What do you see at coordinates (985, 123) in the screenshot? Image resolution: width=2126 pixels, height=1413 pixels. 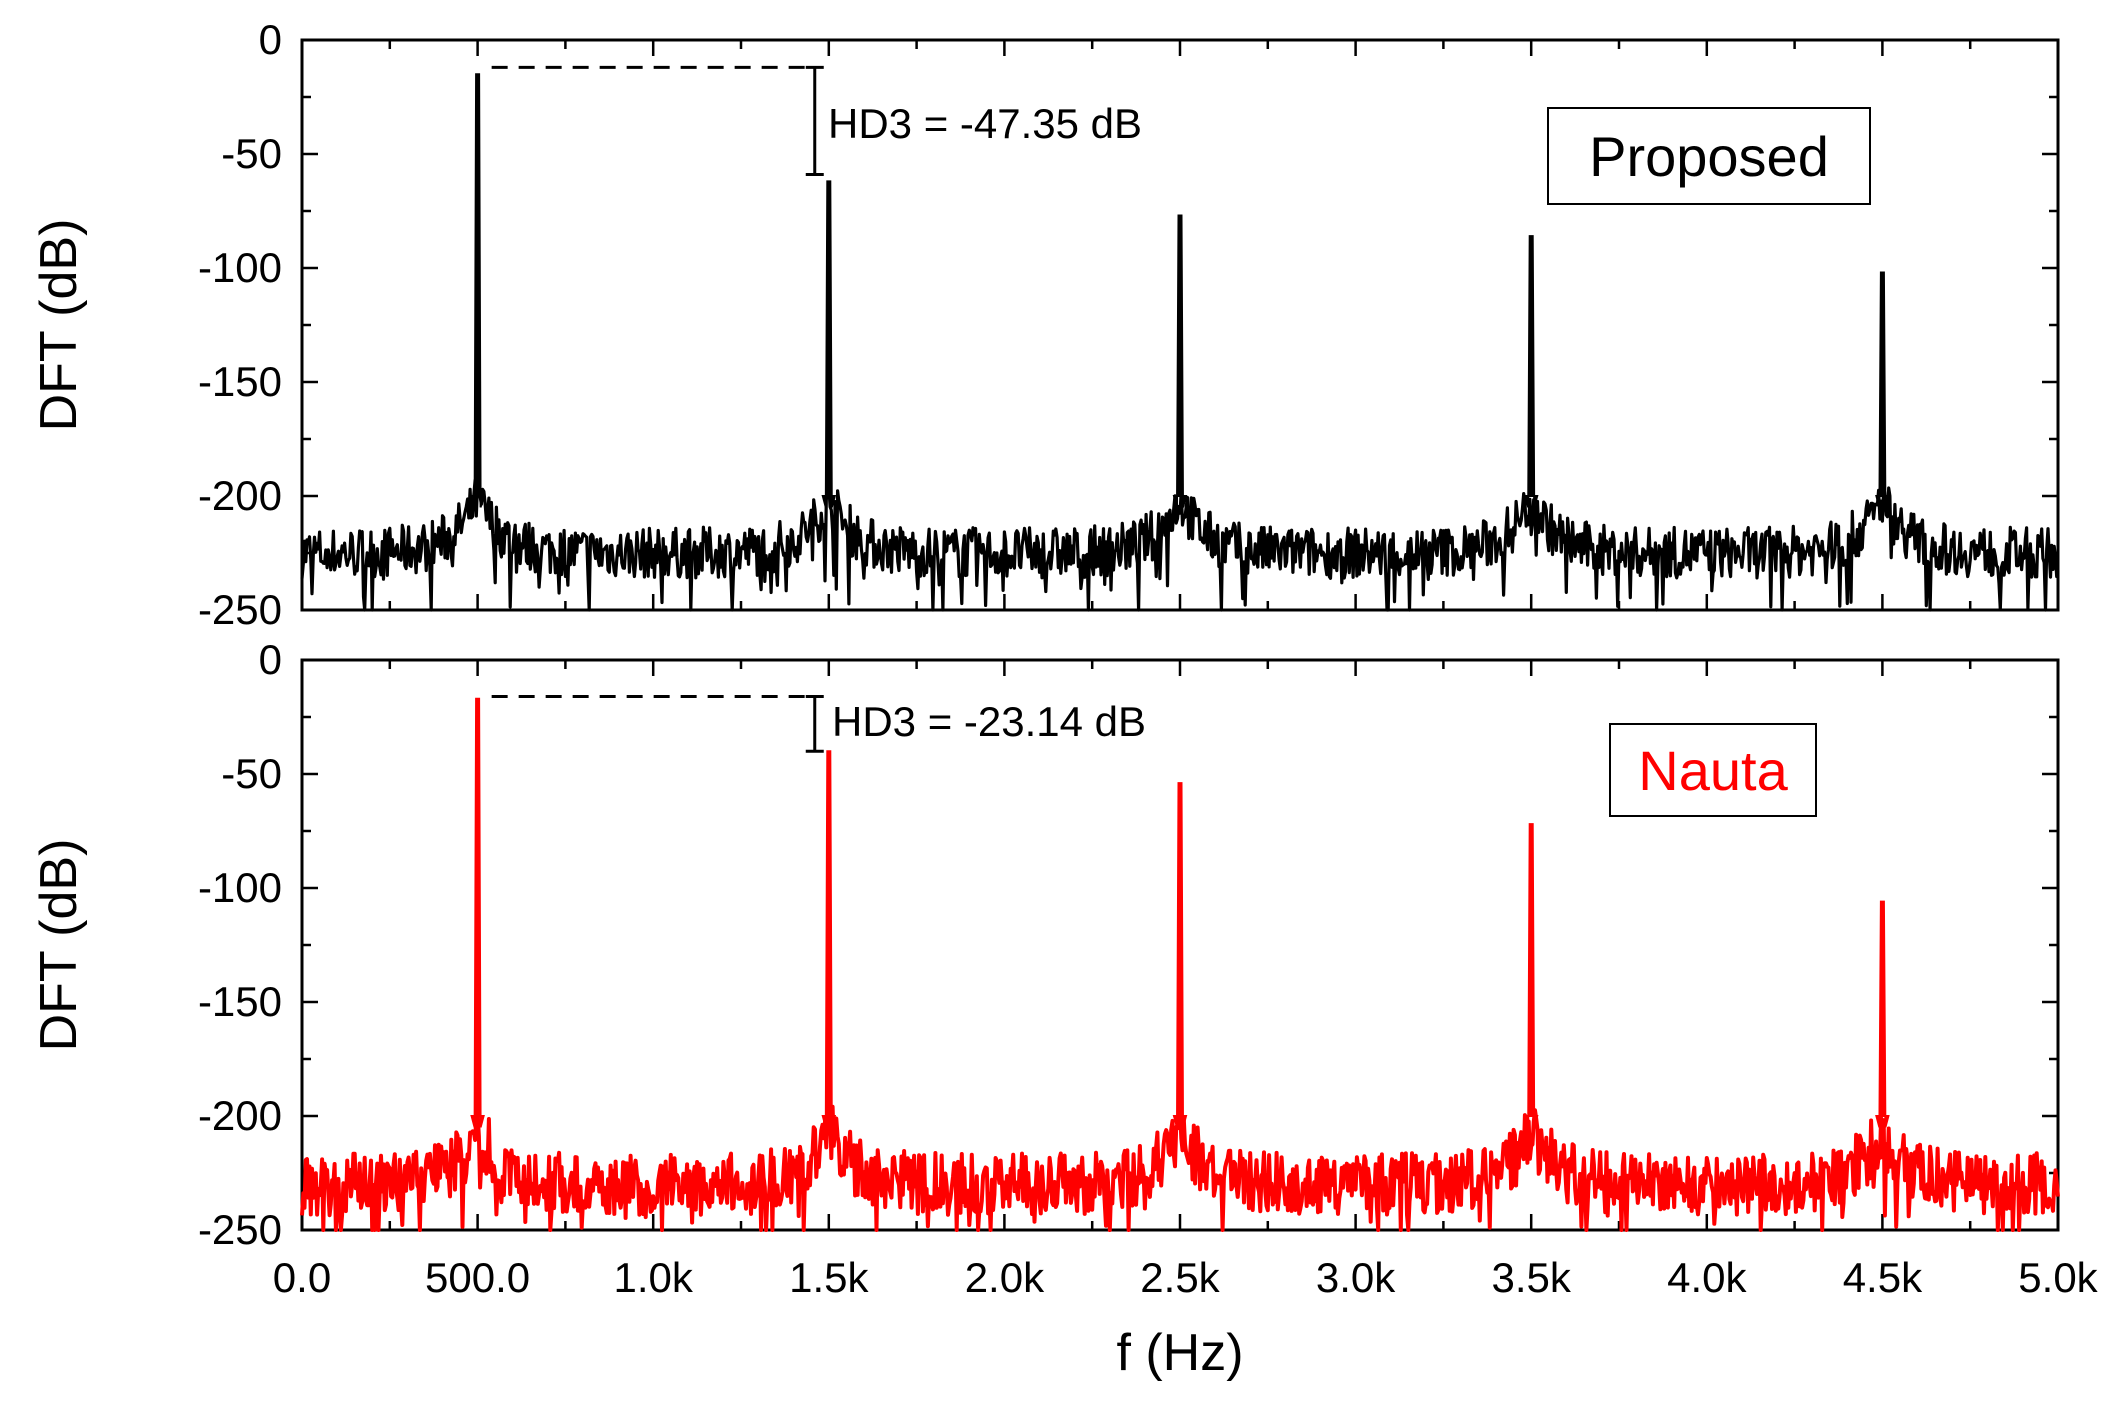 I see `proposed-hd3-annotation: HD3 = -47.35 dB` at bounding box center [985, 123].